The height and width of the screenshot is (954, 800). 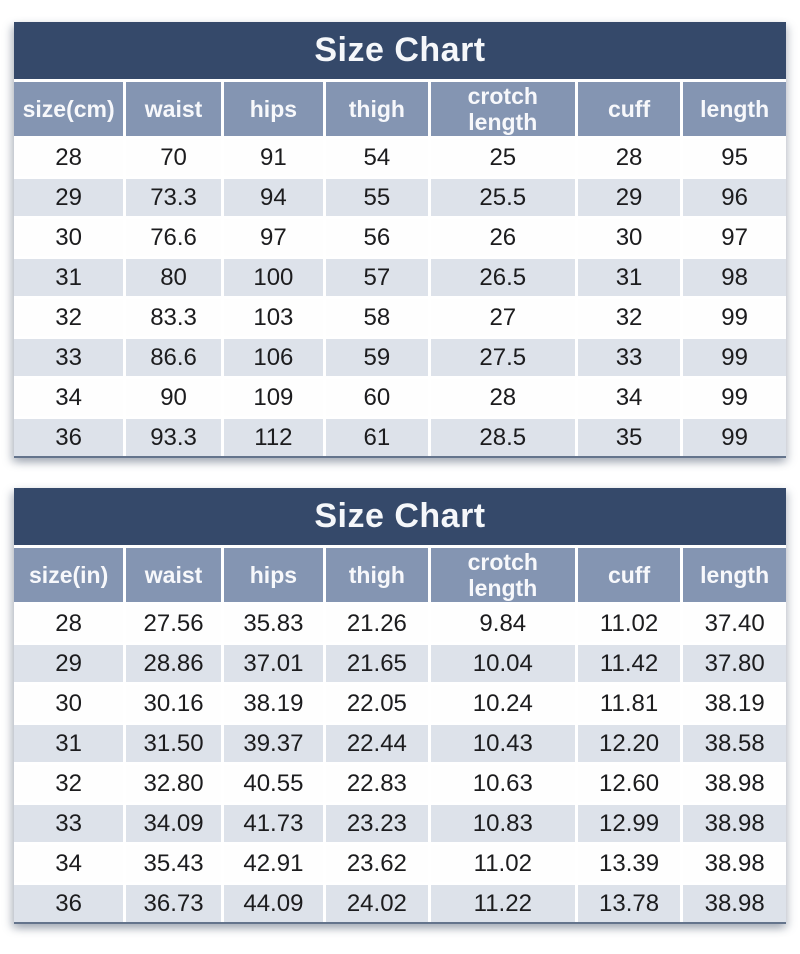 I want to click on table-cell: 33, so click(x=69, y=357).